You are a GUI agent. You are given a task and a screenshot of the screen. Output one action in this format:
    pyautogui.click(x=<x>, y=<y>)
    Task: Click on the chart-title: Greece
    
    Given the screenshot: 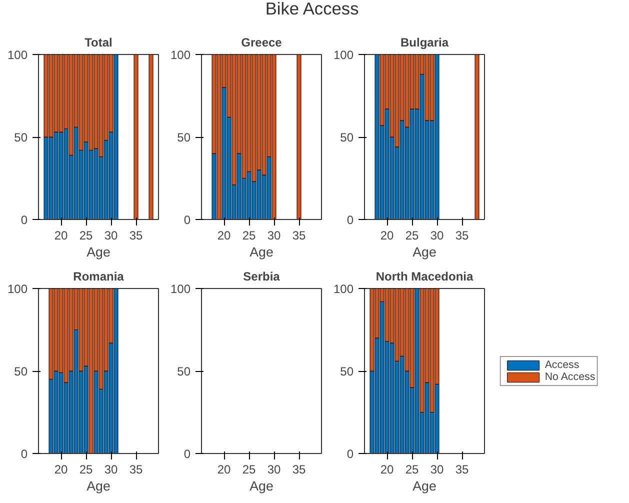 What is the action you would take?
    pyautogui.click(x=261, y=43)
    